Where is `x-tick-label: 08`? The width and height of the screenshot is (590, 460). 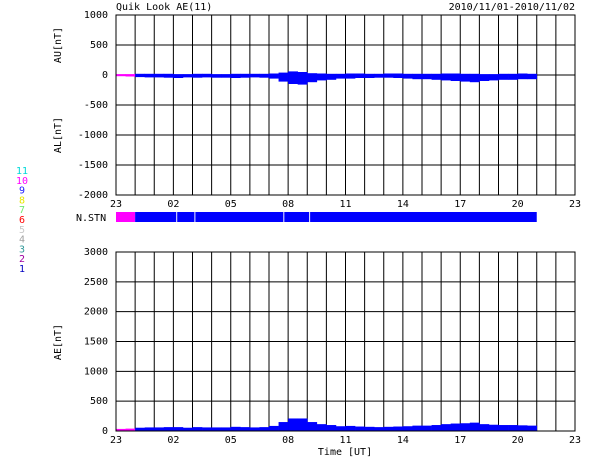
x-tick-label: 08 is located at coordinates (288, 440).